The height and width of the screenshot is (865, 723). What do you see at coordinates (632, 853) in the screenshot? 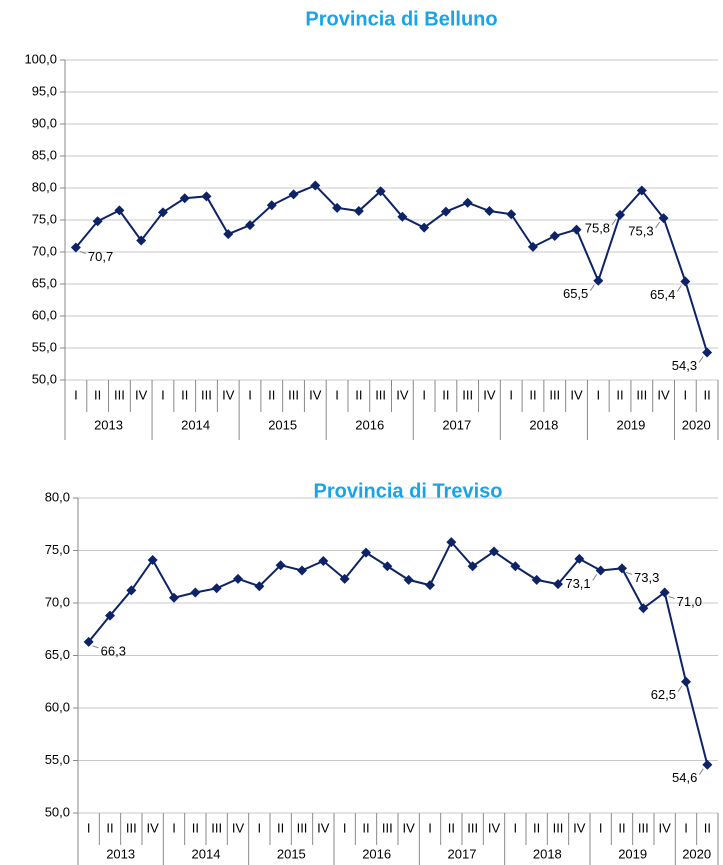
I see `group-label: 2019` at bounding box center [632, 853].